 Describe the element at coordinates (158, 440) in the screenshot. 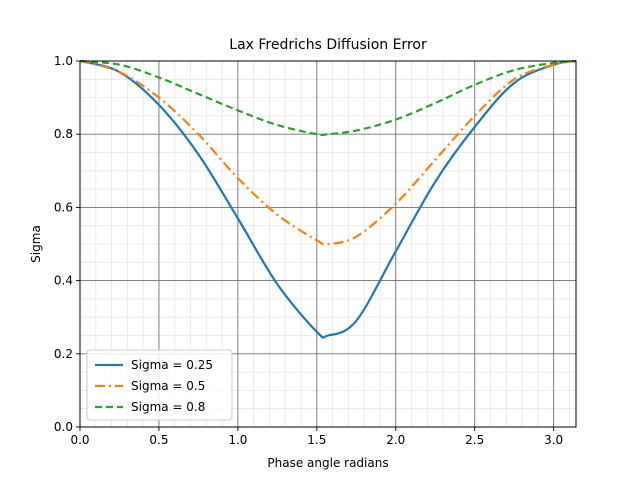

I see `x-tick-label: 0.5` at that location.